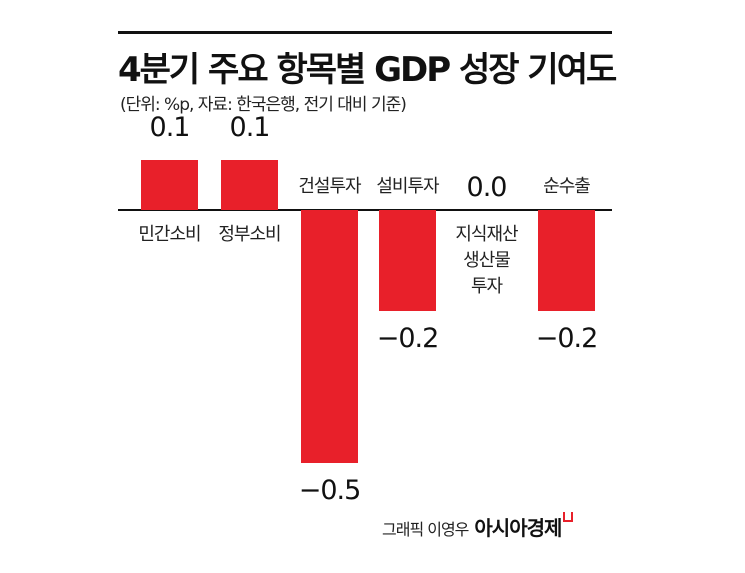 This screenshot has height=573, width=745. Describe the element at coordinates (487, 187) in the screenshot. I see `value-label: 0.0` at that location.